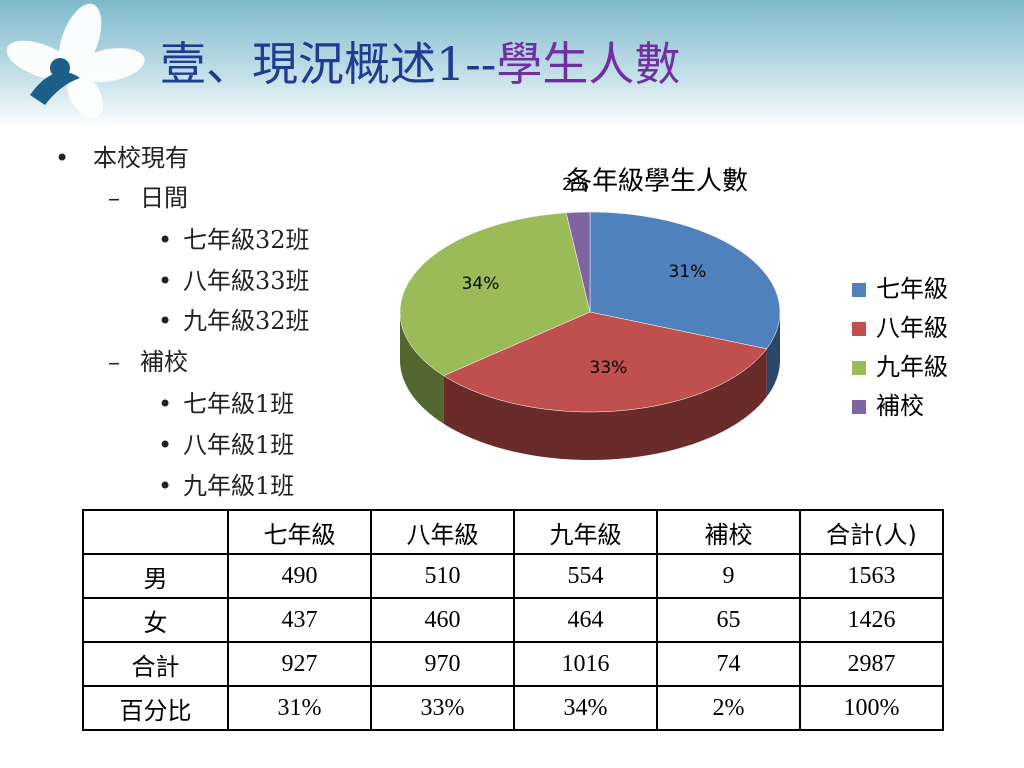 The width and height of the screenshot is (1024, 768). I want to click on outline-subsubitem: 八年級33班, so click(246, 280).